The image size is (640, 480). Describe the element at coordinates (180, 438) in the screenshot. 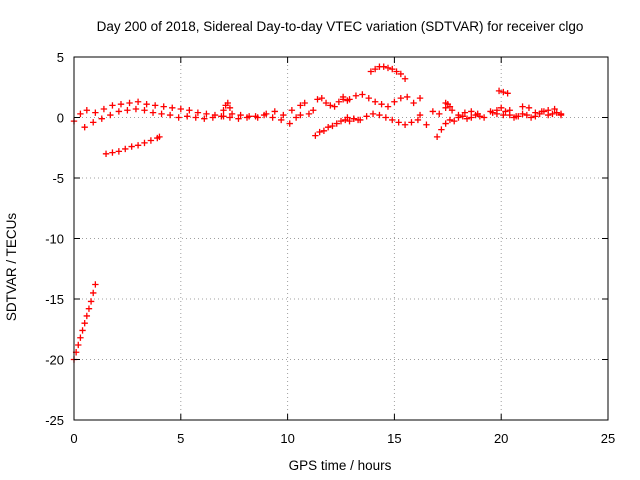

I see `x-tick-label: 5` at that location.